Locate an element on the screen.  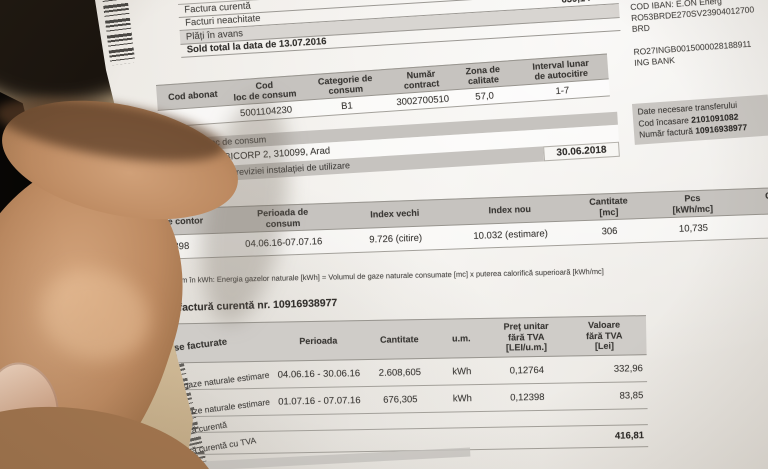
cell: 676,305 is located at coordinates (400, 399).